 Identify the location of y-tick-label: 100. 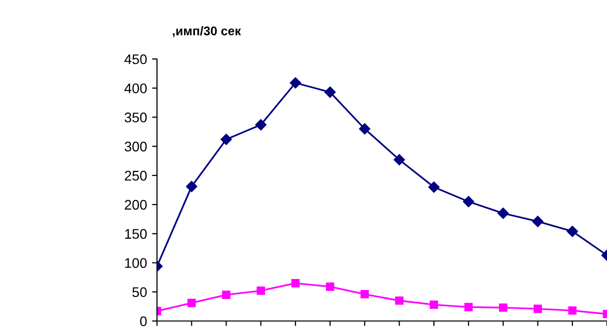
(136, 263).